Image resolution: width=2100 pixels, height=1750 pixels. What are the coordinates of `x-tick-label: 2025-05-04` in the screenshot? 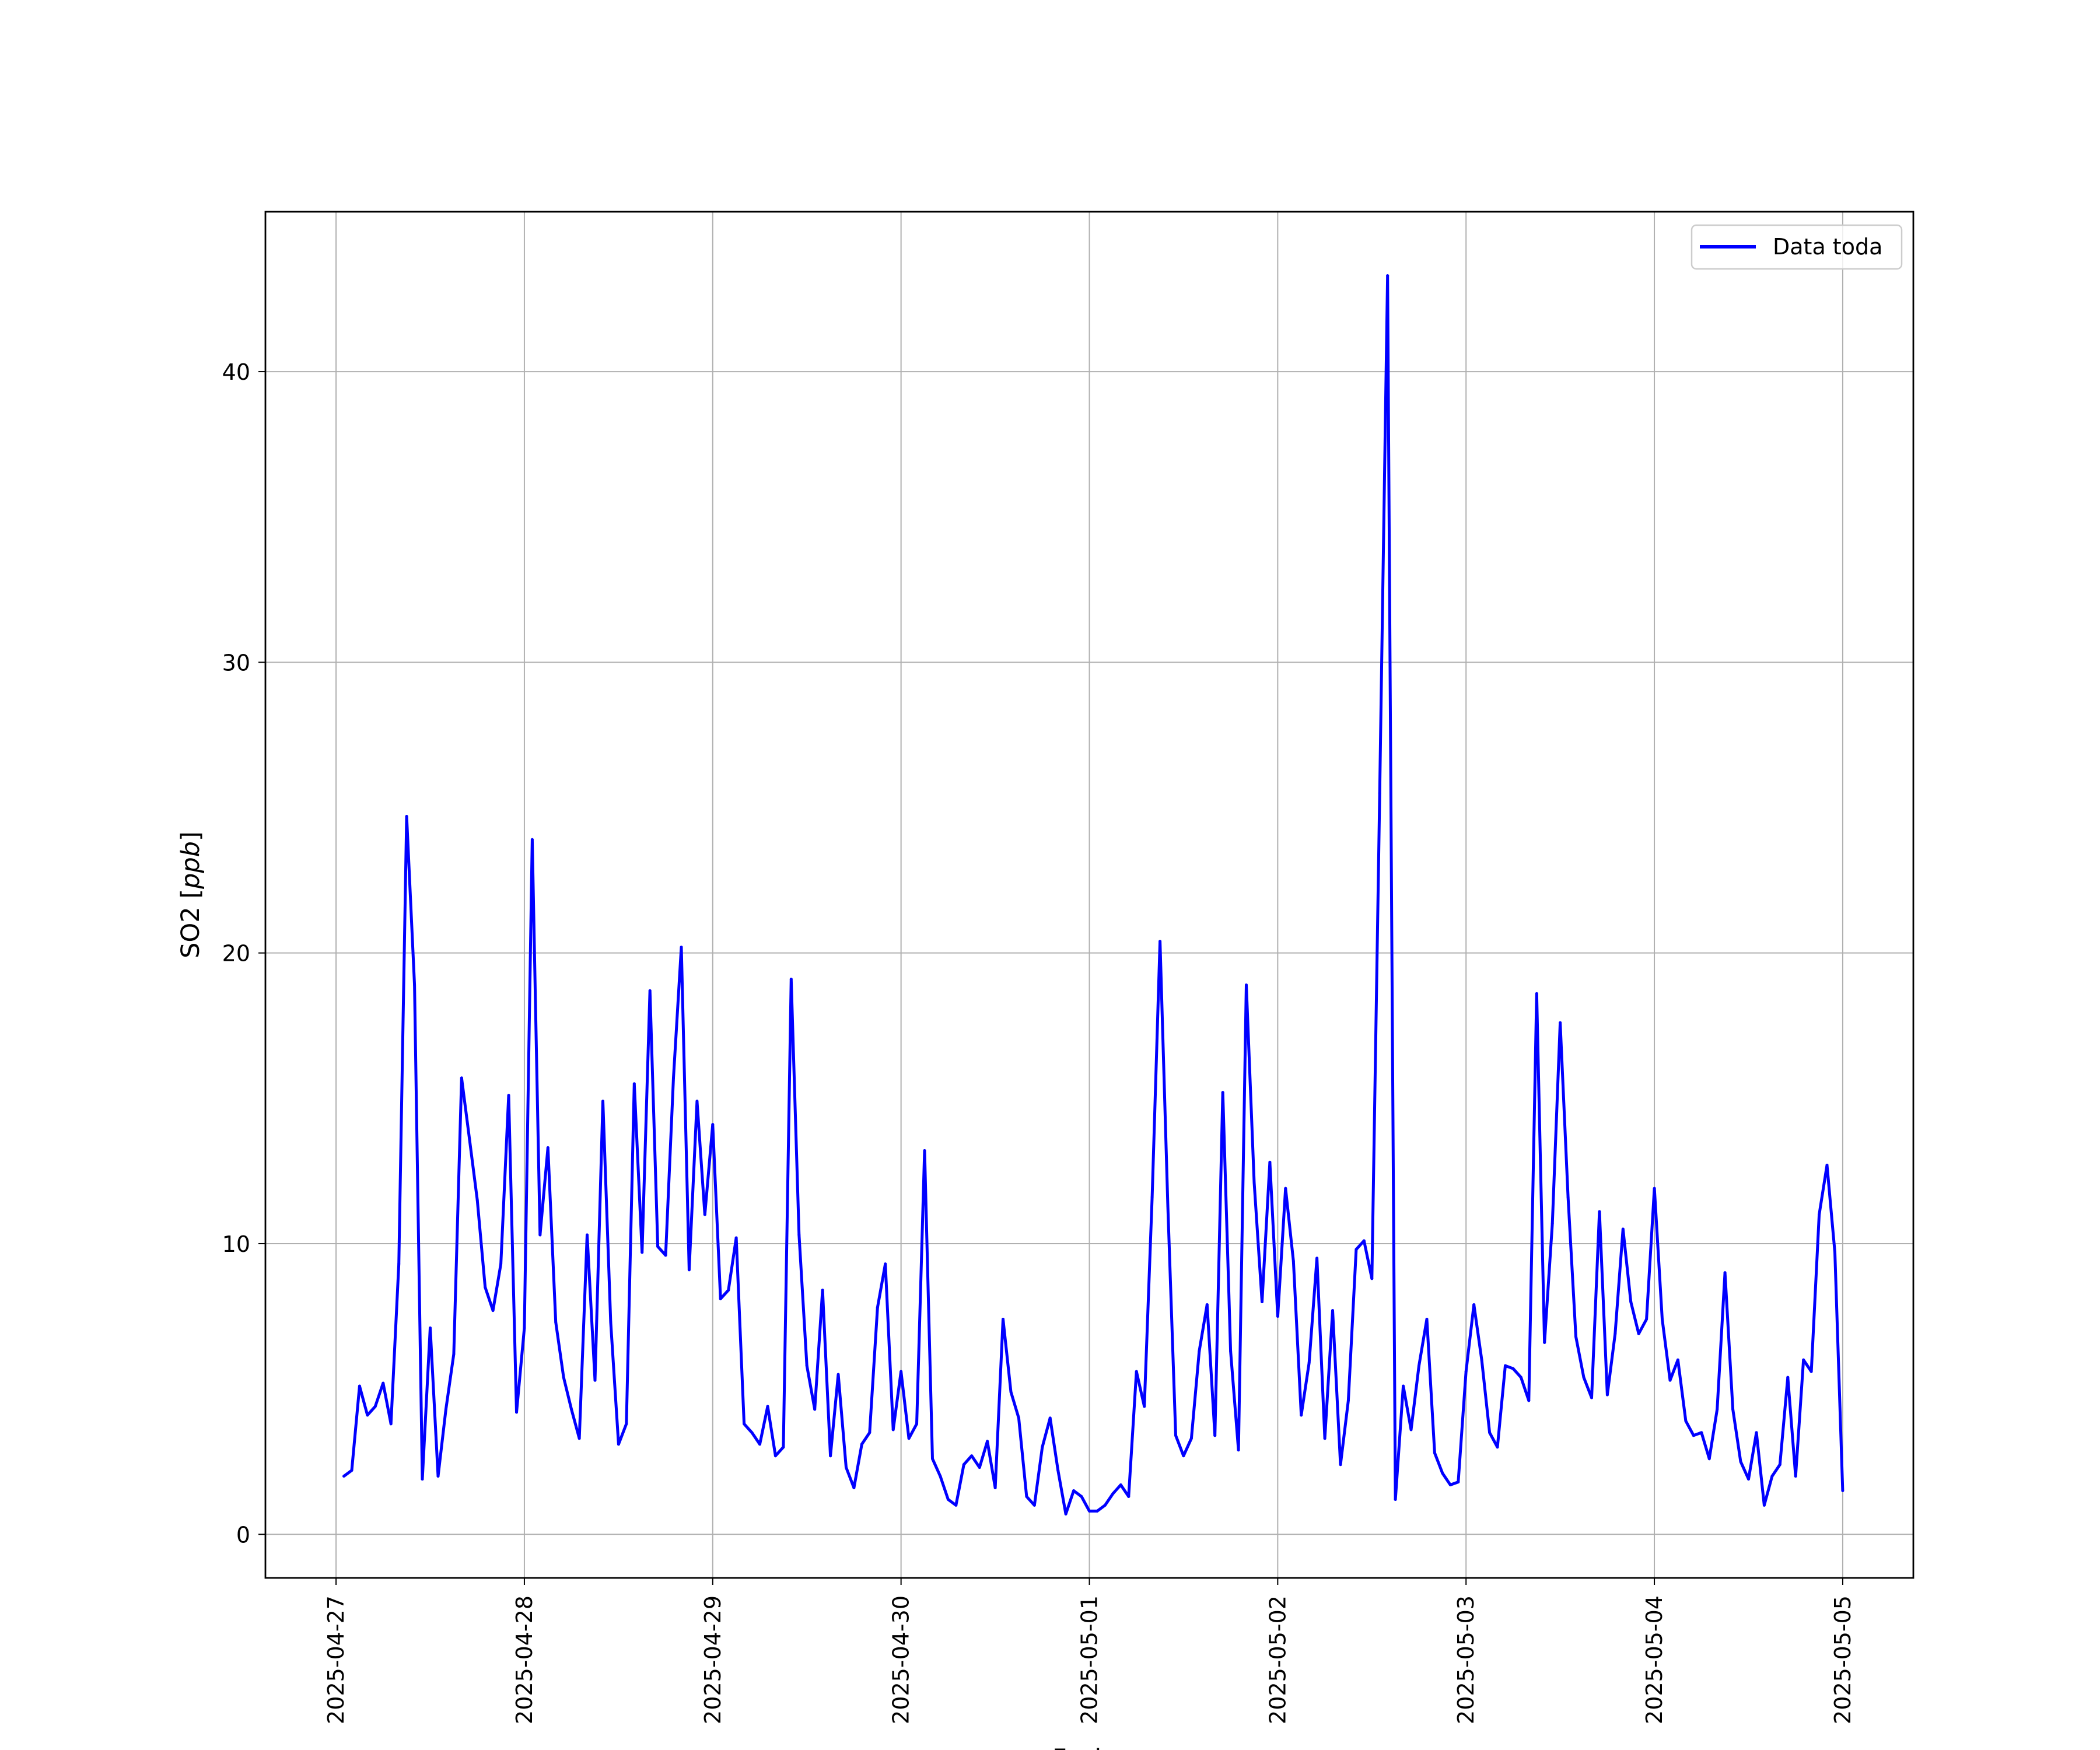 It's located at (1654, 1659).